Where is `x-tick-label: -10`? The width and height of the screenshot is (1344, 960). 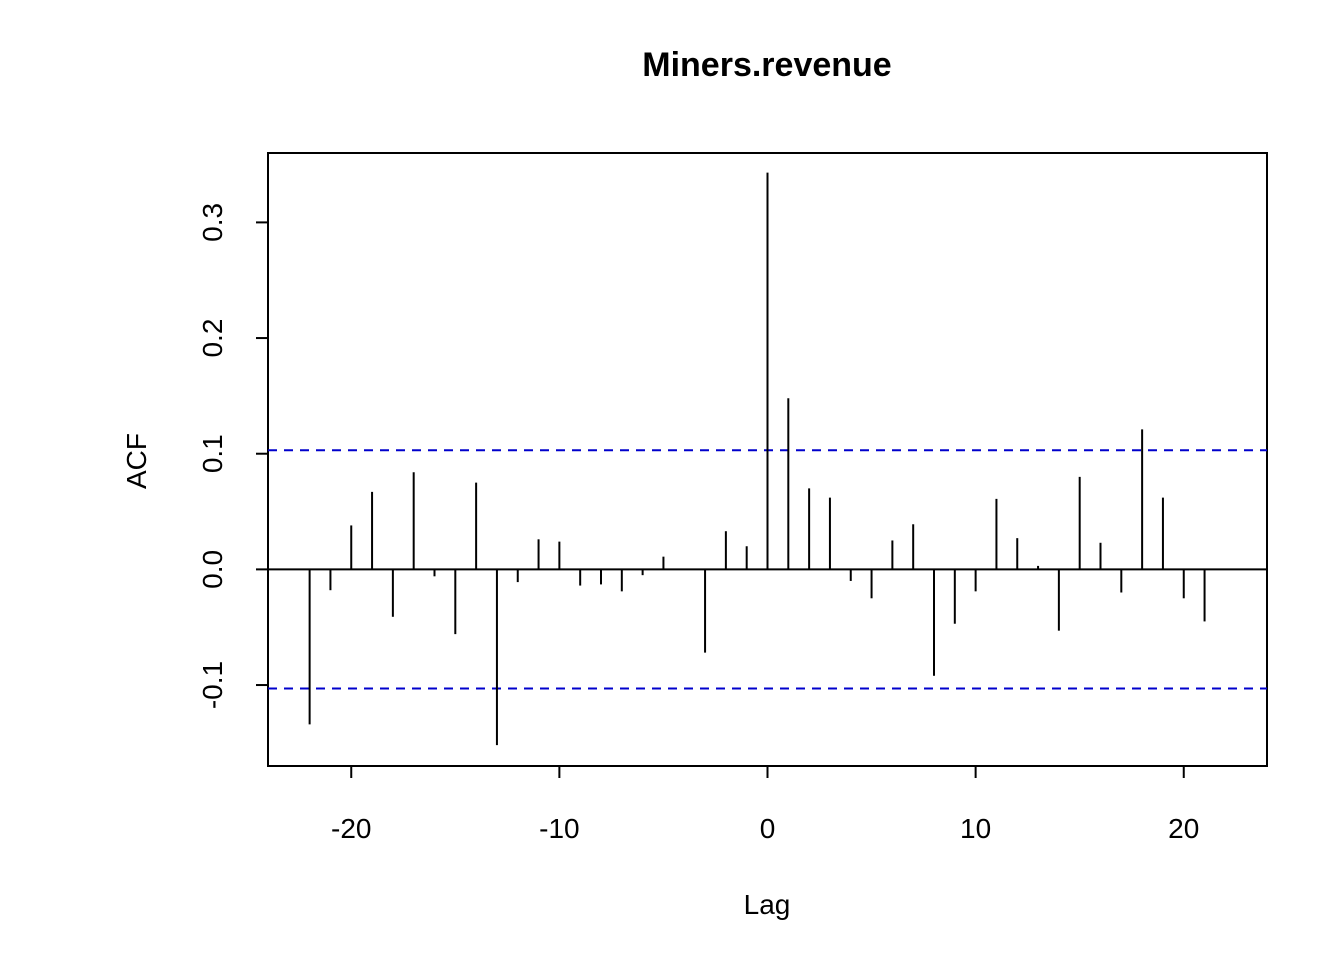 x-tick-label: -10 is located at coordinates (559, 828).